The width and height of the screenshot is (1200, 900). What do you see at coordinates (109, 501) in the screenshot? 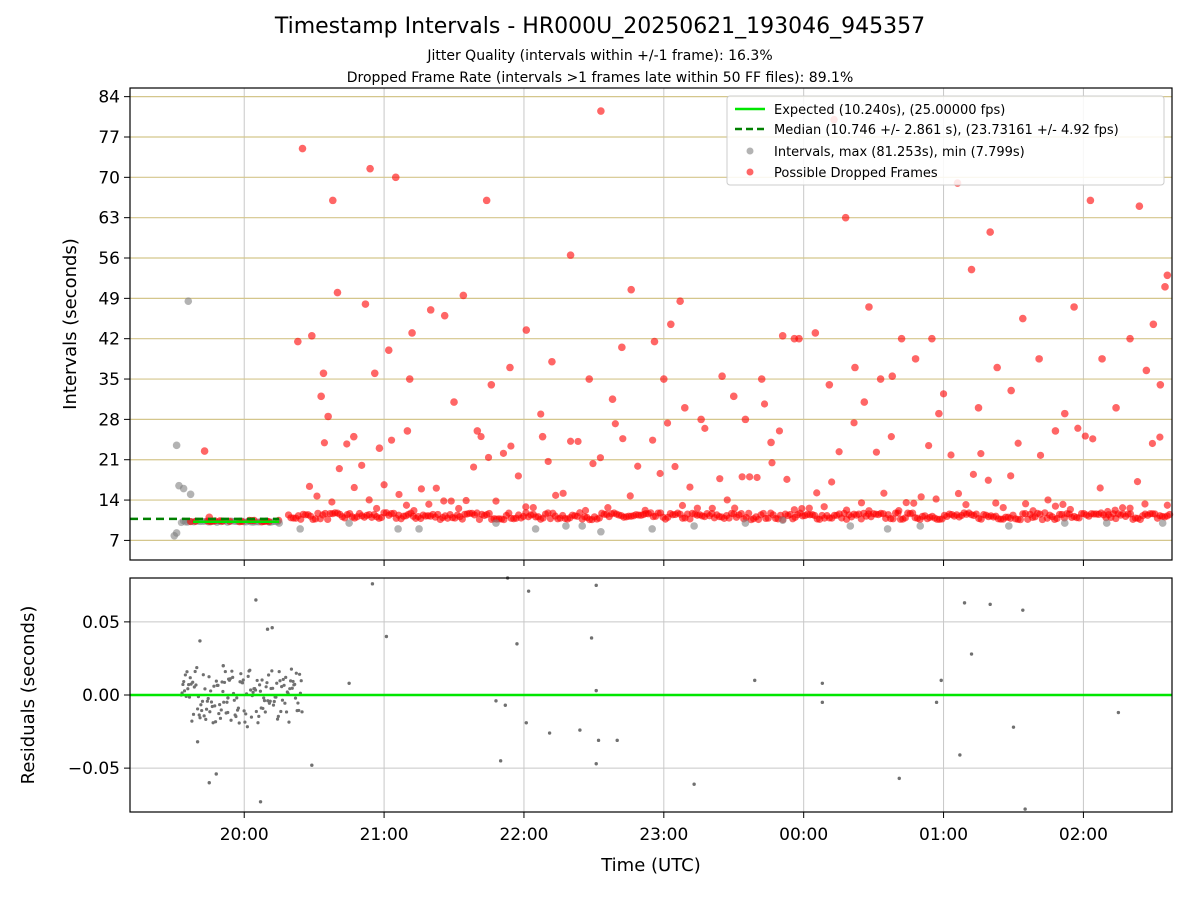
I see `top-y-tick-label: 14` at bounding box center [109, 501].